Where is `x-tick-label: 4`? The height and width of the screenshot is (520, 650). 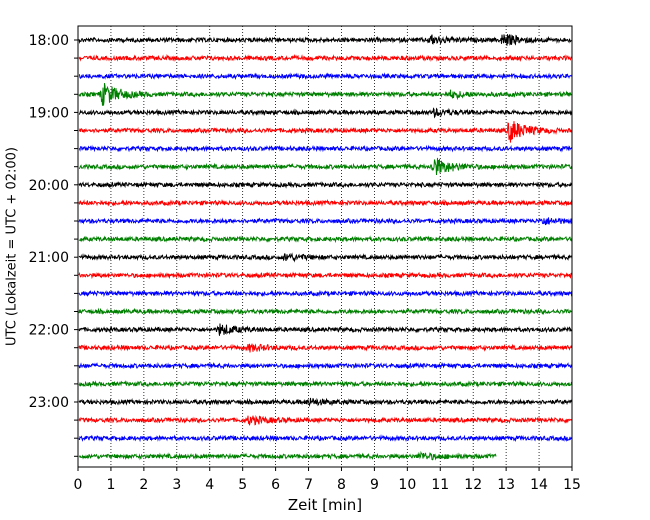 x-tick-label: 4 is located at coordinates (209, 485).